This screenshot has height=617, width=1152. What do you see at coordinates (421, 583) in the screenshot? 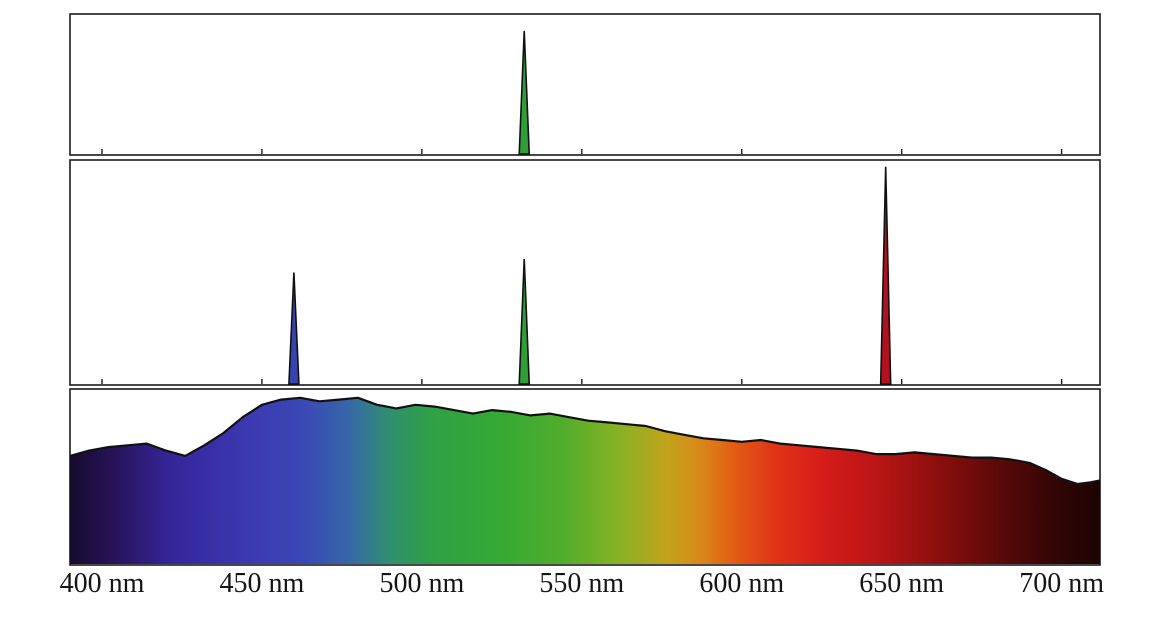
I see `x-tick-label: 500 nm` at bounding box center [421, 583].